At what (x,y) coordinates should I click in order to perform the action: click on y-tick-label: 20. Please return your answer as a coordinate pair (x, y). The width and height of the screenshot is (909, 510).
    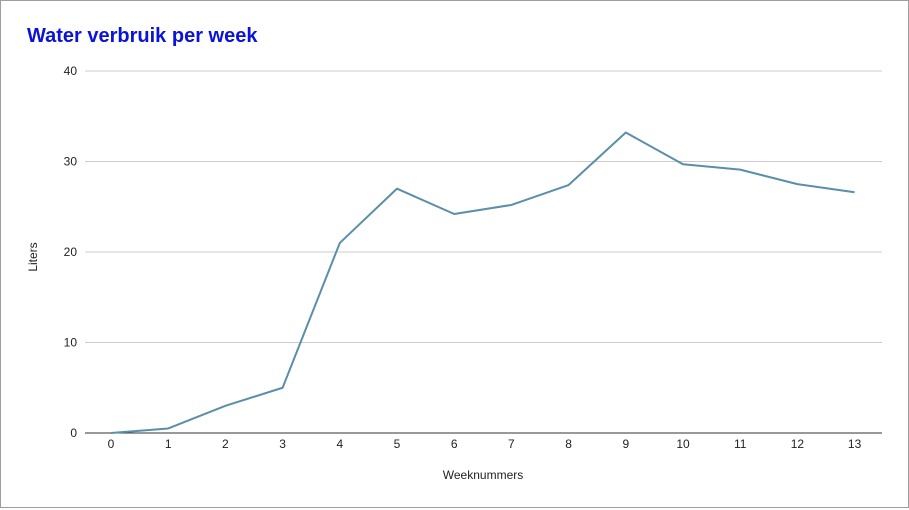
    Looking at the image, I should click on (71, 252).